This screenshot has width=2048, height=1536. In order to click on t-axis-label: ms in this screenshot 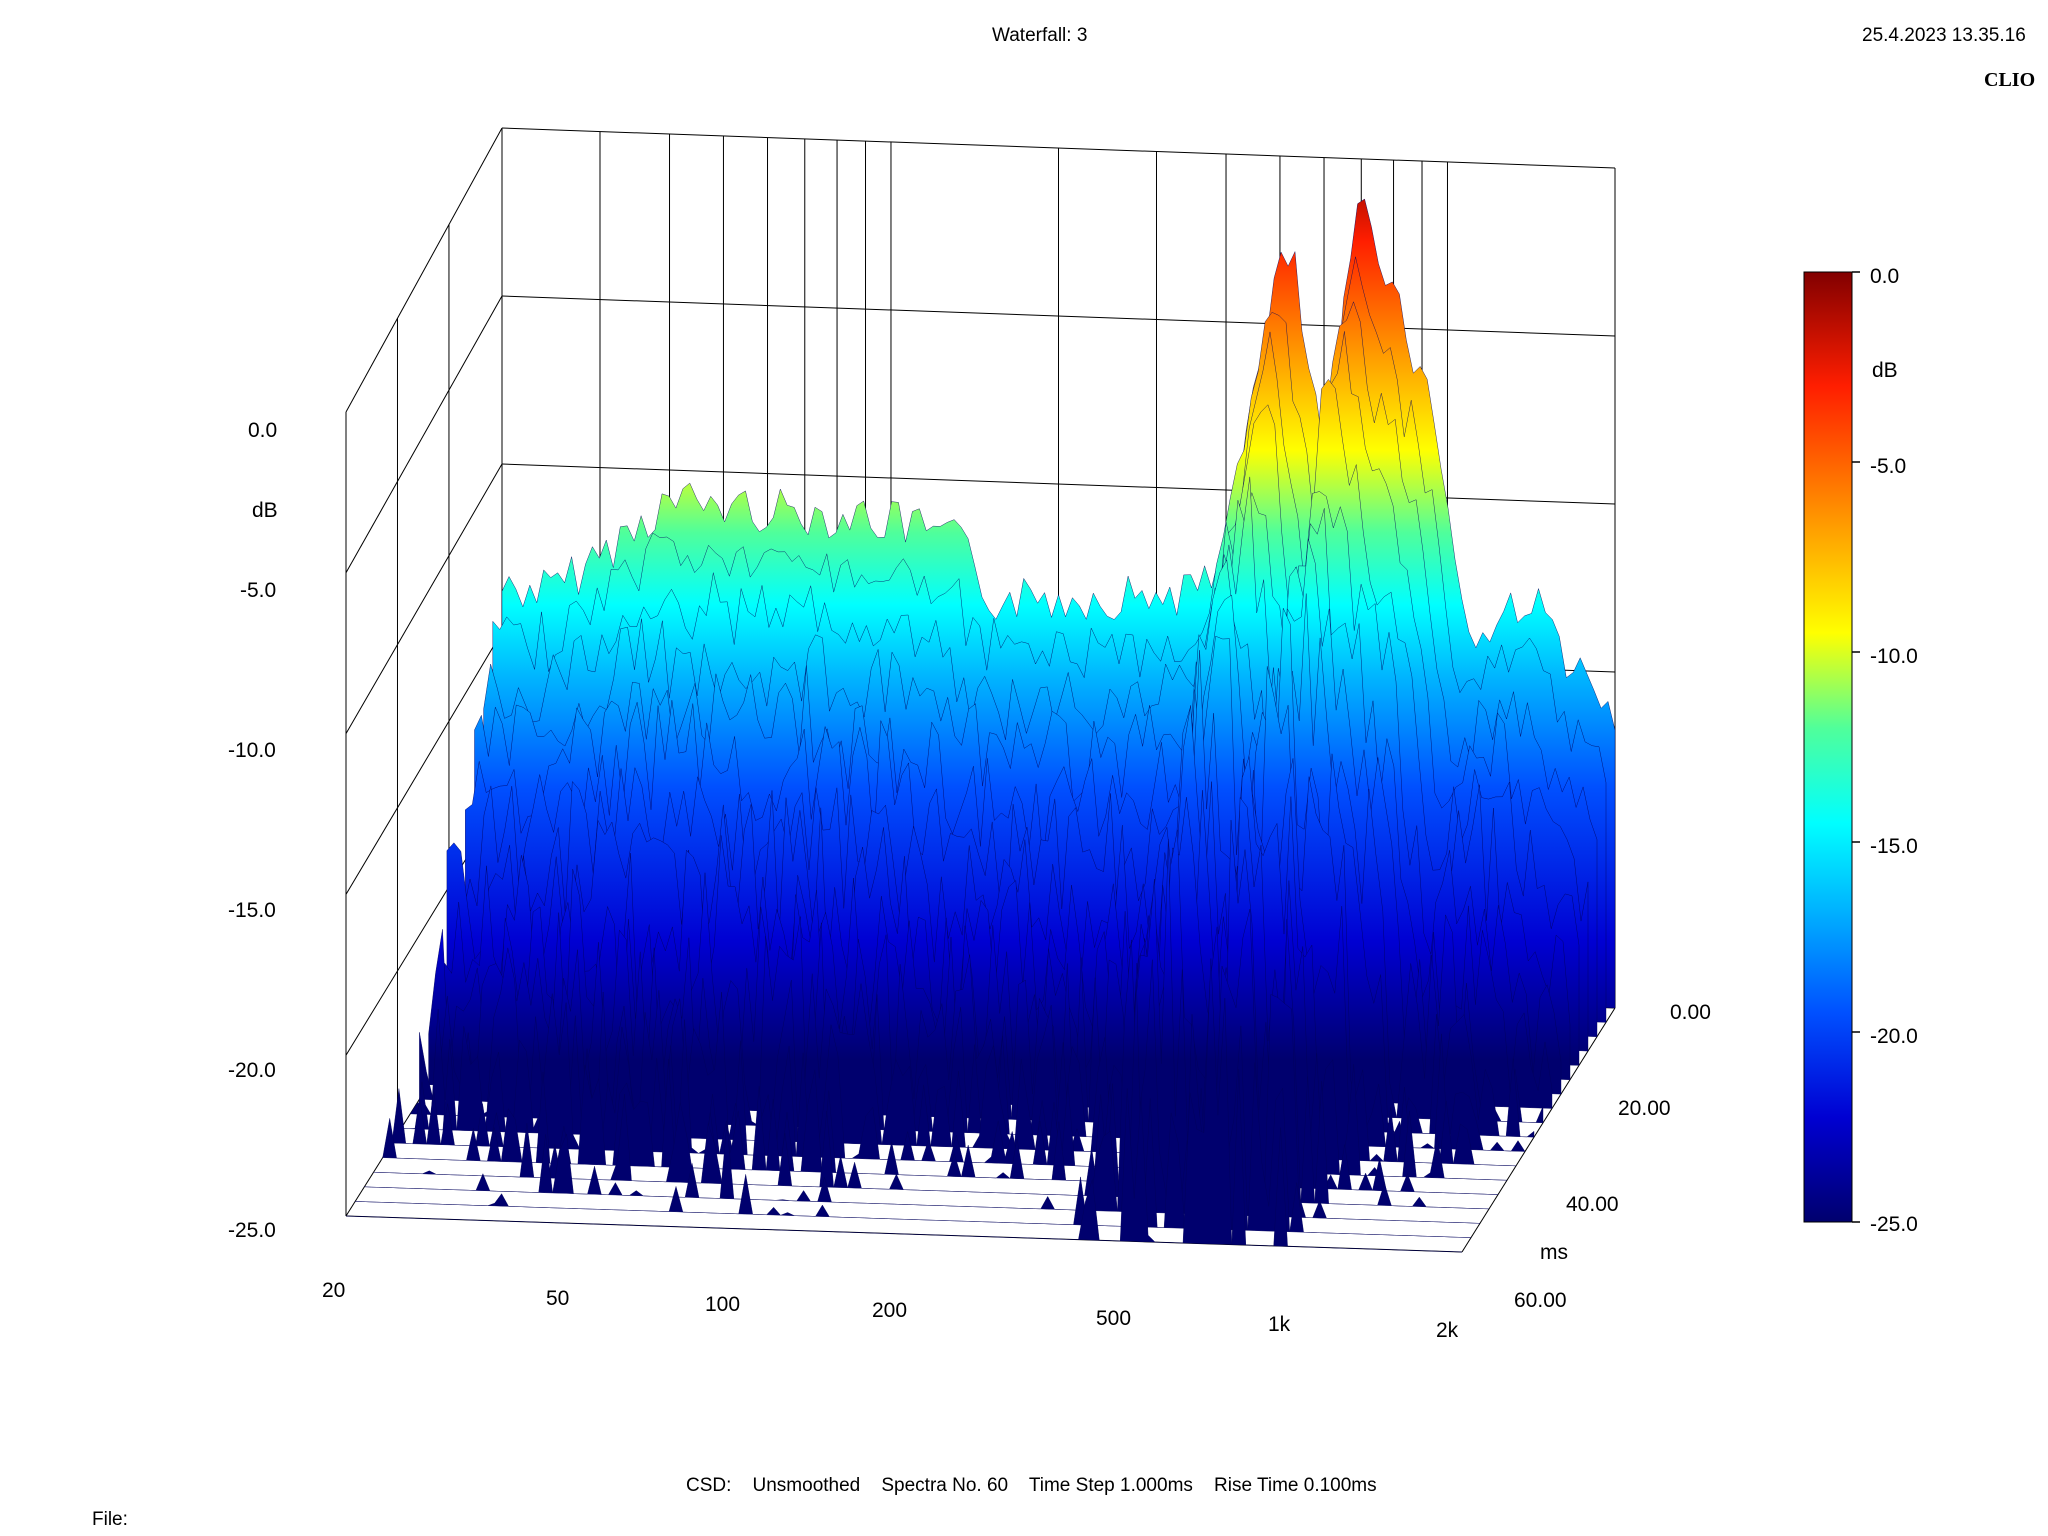, I will do `click(1554, 1252)`.